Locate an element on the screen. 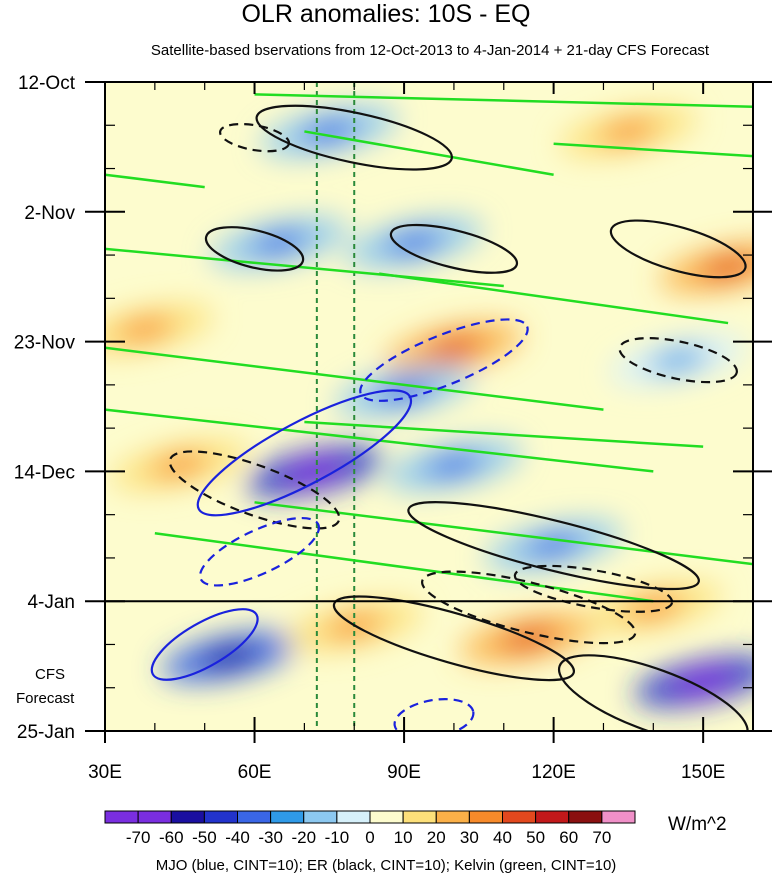  colorbar-label: 30 is located at coordinates (469, 837).